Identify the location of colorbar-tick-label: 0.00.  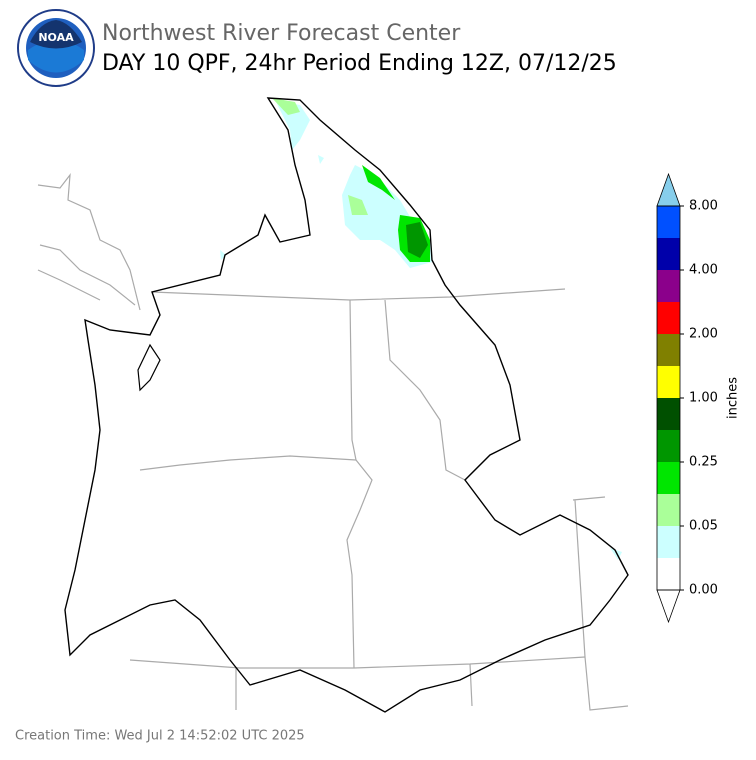
(703, 590).